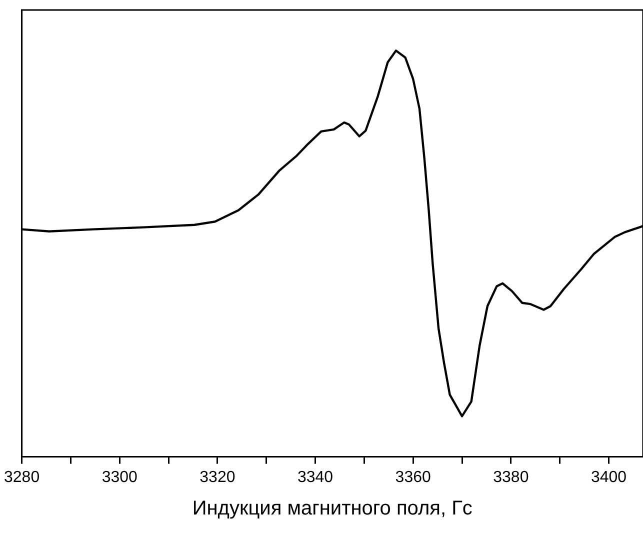  What do you see at coordinates (120, 477) in the screenshot?
I see `x-tick-label: 3300` at bounding box center [120, 477].